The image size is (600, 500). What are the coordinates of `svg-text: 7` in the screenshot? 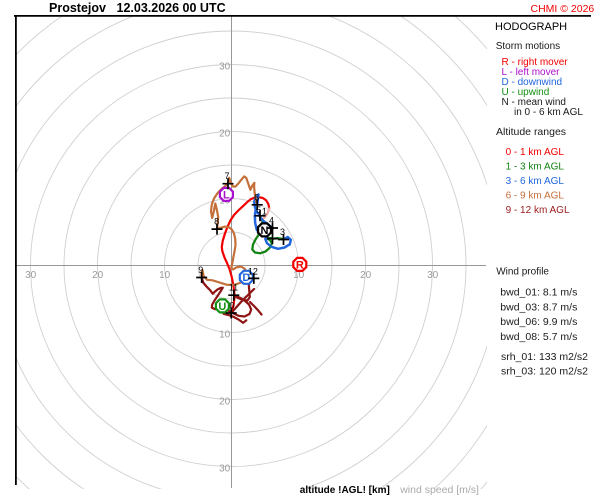 It's located at (226, 176).